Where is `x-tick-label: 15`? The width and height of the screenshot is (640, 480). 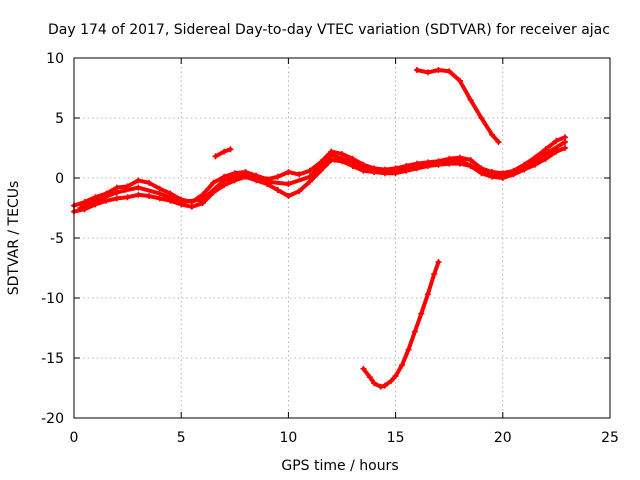
x-tick-label: 15 is located at coordinates (396, 438).